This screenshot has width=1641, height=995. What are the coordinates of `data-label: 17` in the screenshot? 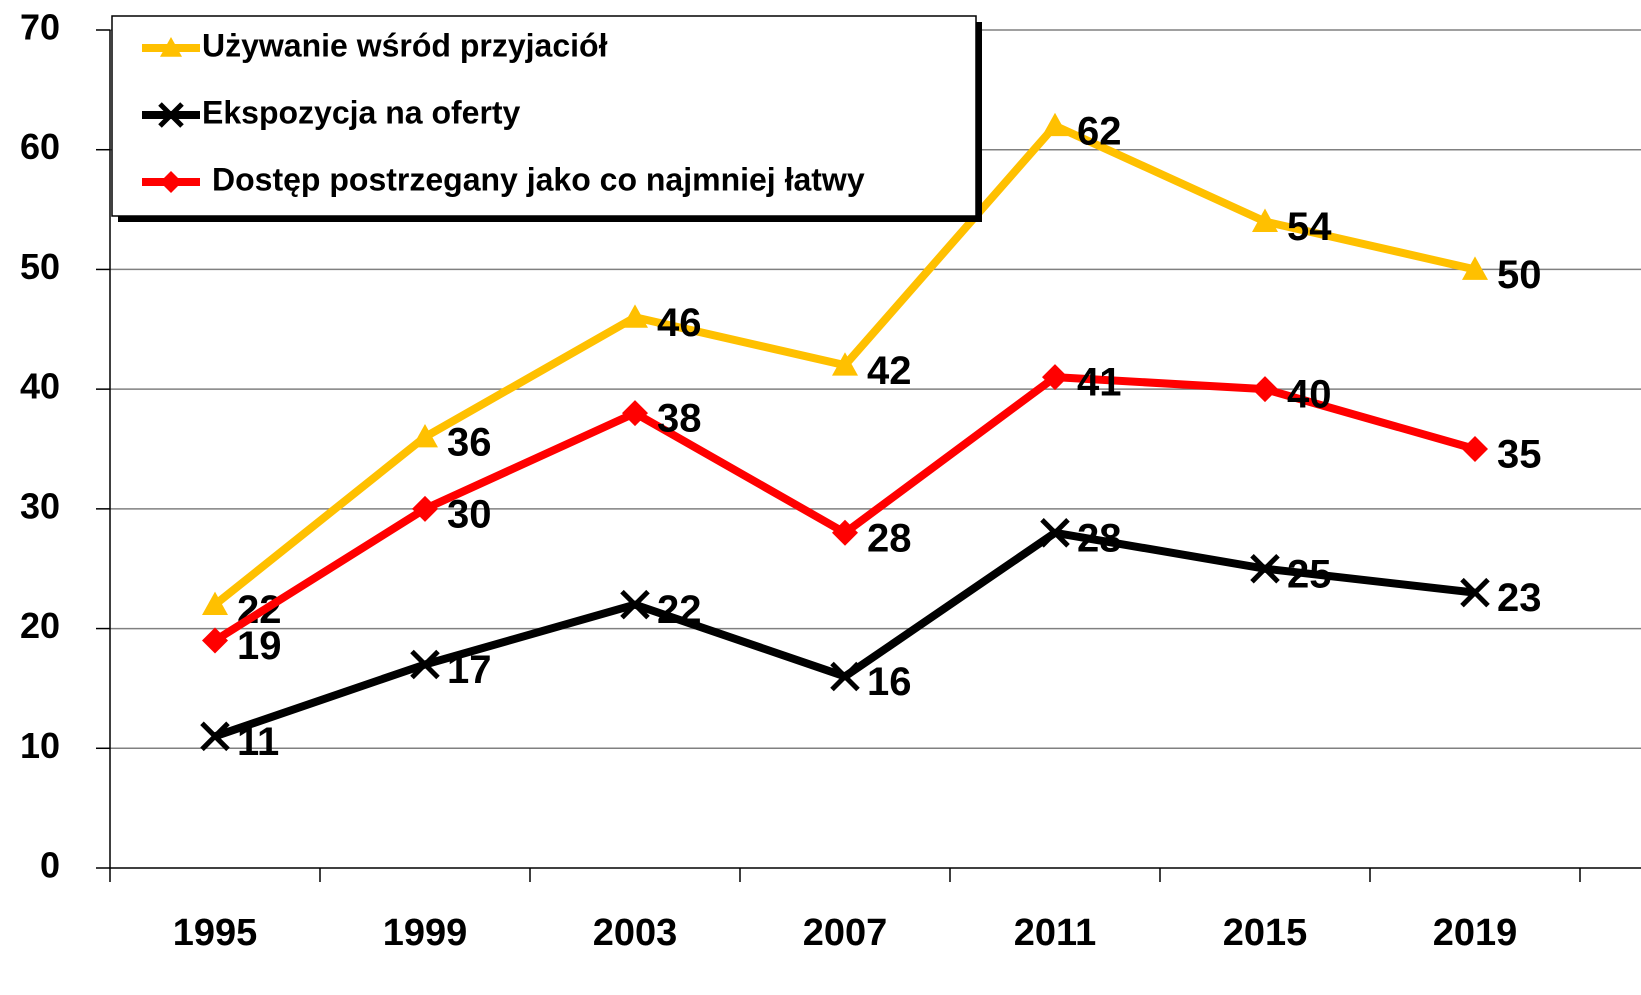 It's located at (469, 670).